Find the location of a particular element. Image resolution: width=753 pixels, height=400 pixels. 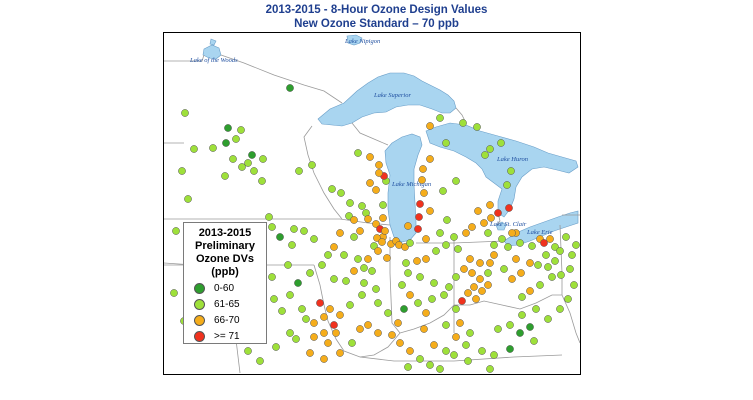

lake-superior-shape is located at coordinates (387, 99).